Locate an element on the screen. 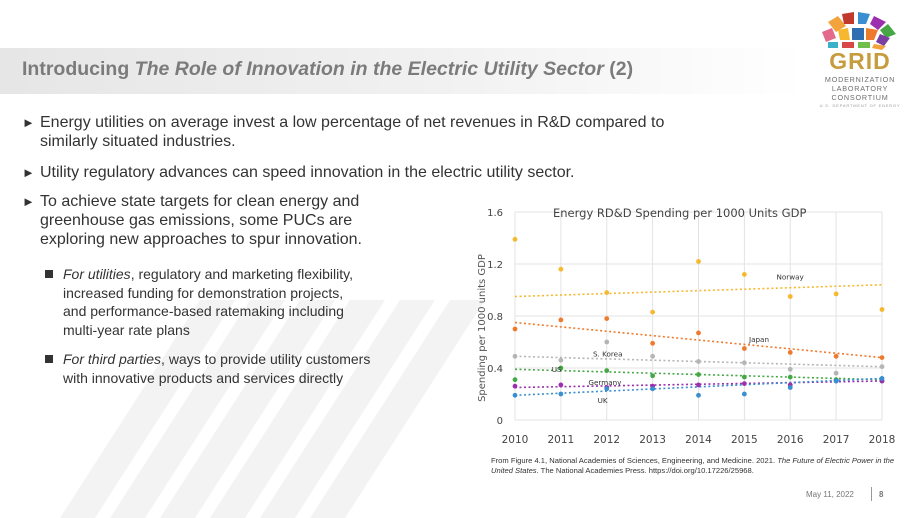  sub-bullet-1-line-4: multi-year rate plans is located at coordinates (126, 329).